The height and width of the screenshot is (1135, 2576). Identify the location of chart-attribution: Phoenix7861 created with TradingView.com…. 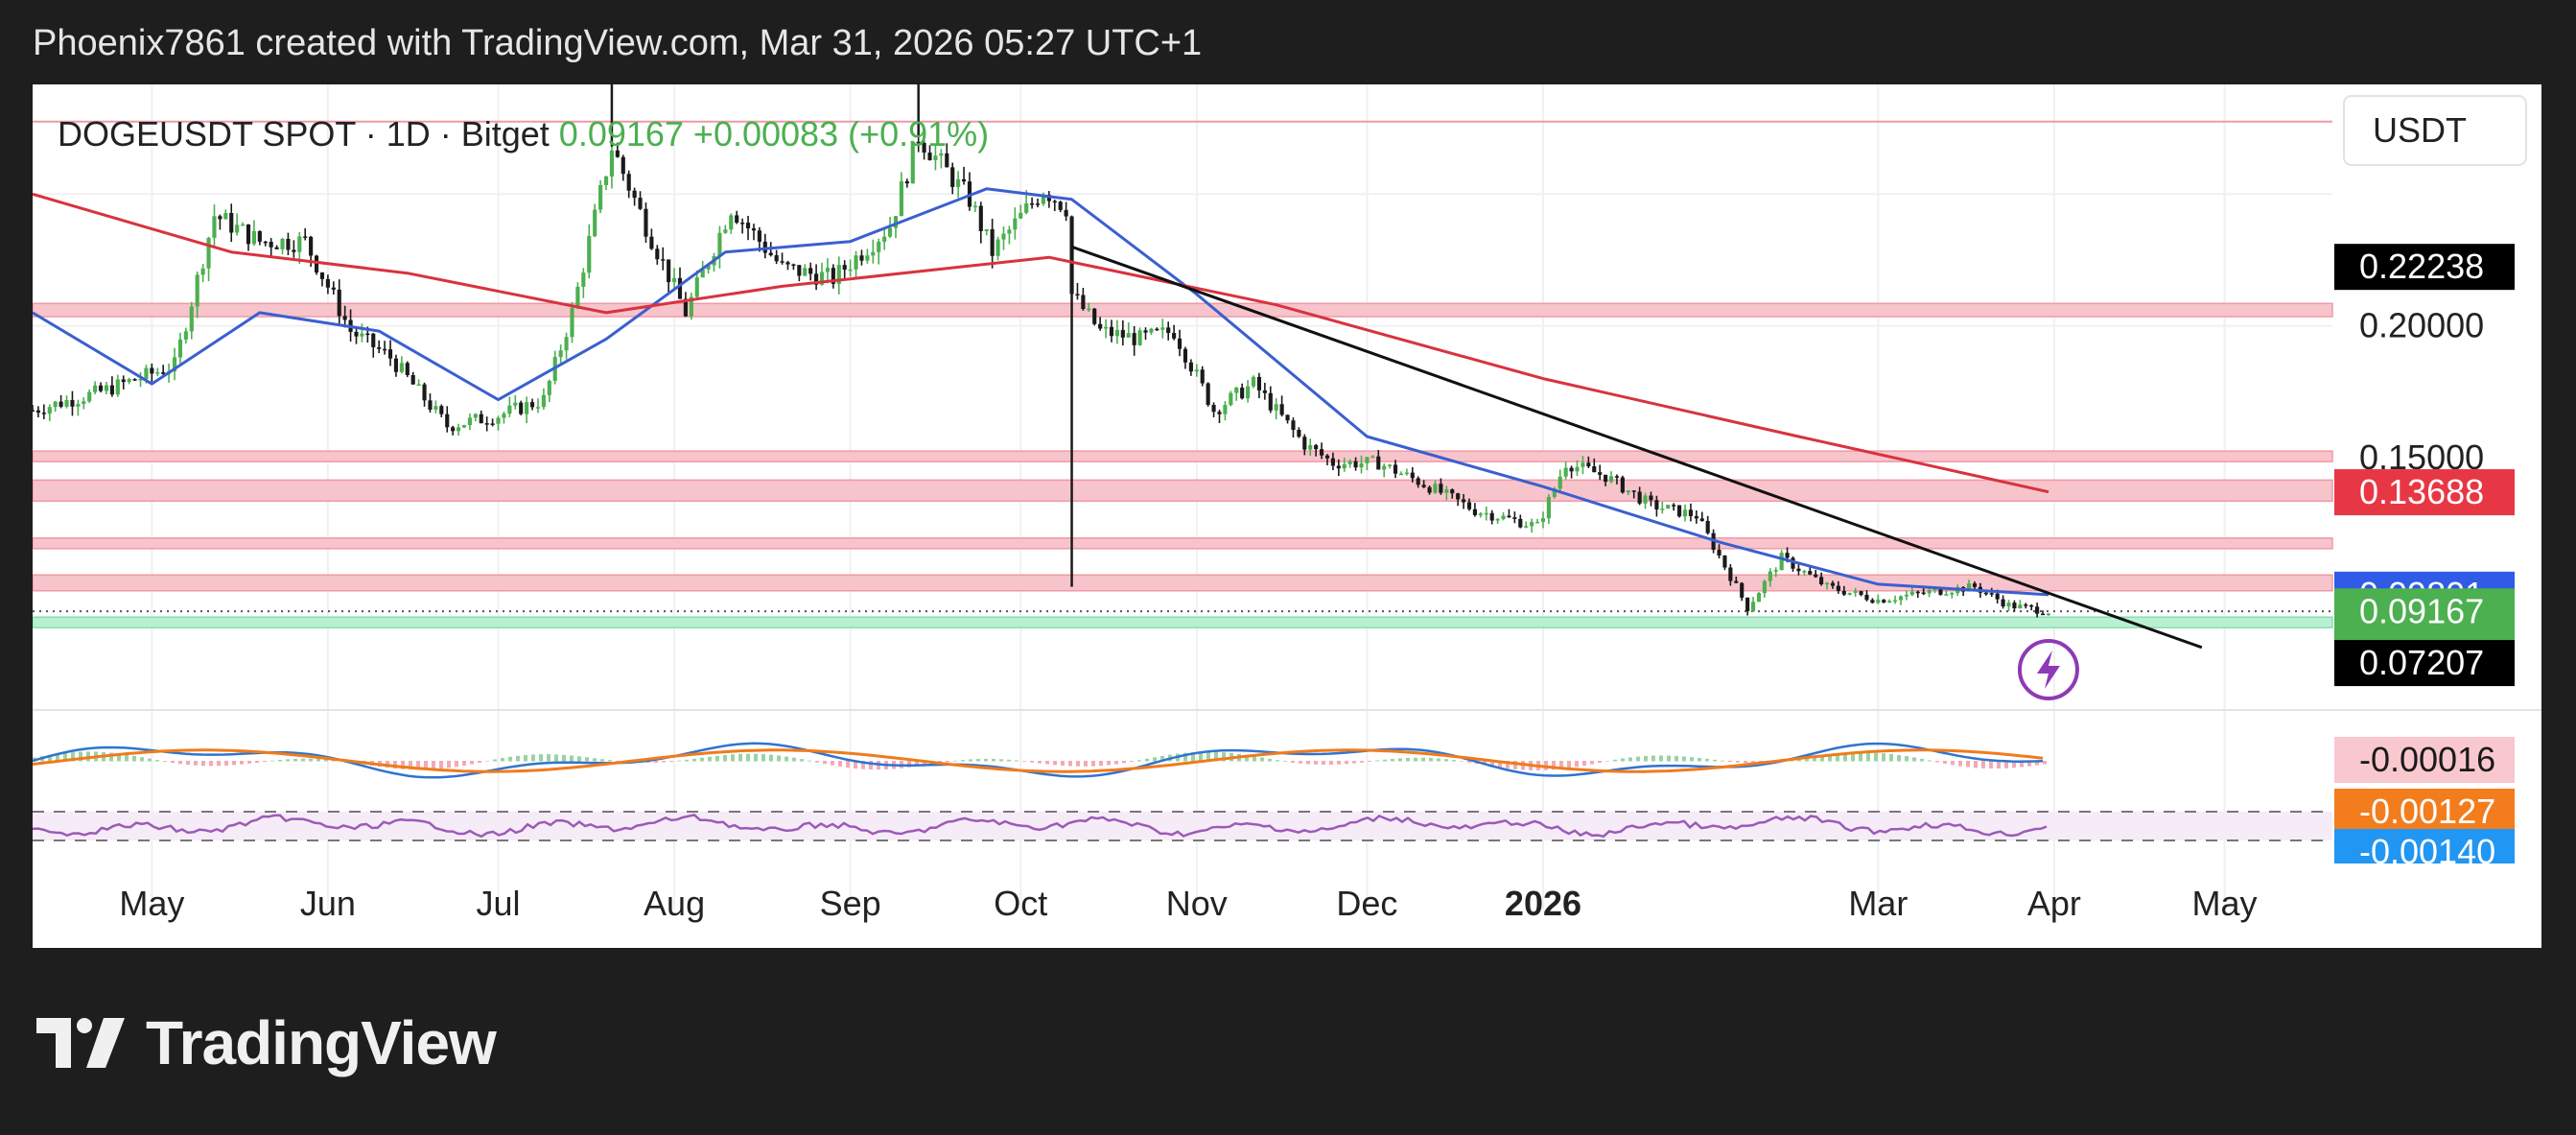
(618, 43).